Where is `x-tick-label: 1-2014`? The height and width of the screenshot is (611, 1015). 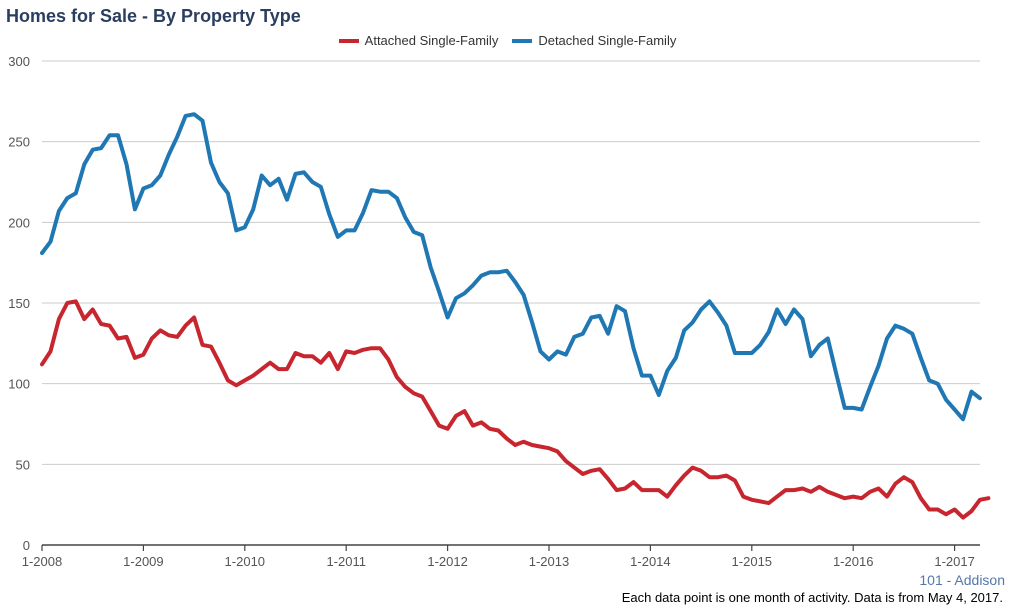
x-tick-label: 1-2014 is located at coordinates (650, 561).